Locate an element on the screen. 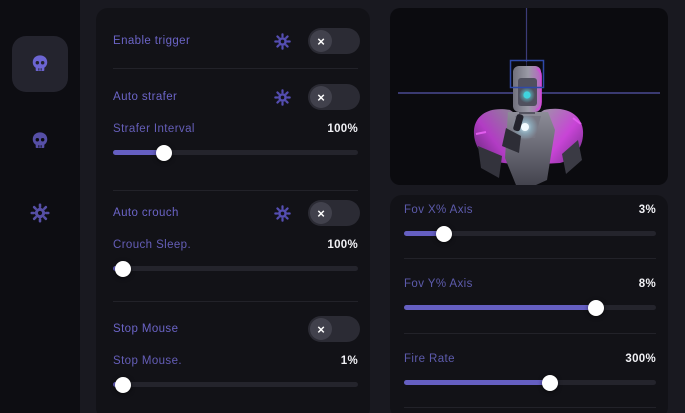  slider-crouch-sleep: Crouch Sleep. 100% is located at coordinates (235, 257).